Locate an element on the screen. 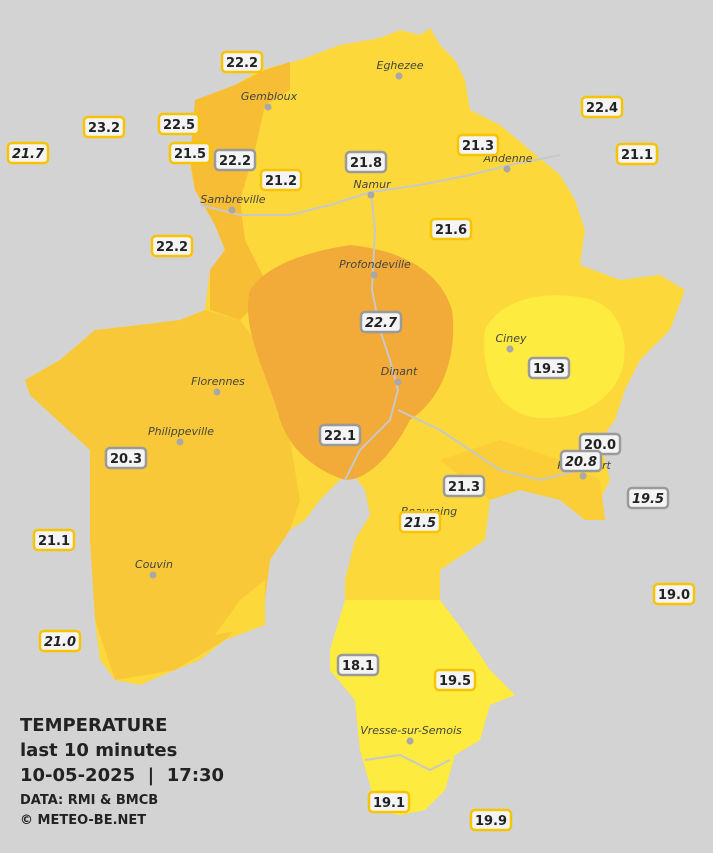  station-label: 20.8 is located at coordinates (581, 461).